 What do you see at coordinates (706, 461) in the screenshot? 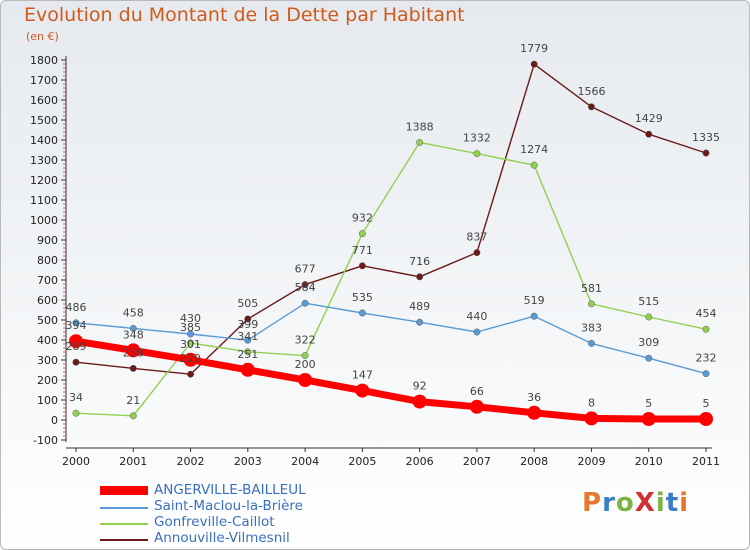
I see `x-tick-label: 2011` at bounding box center [706, 461].